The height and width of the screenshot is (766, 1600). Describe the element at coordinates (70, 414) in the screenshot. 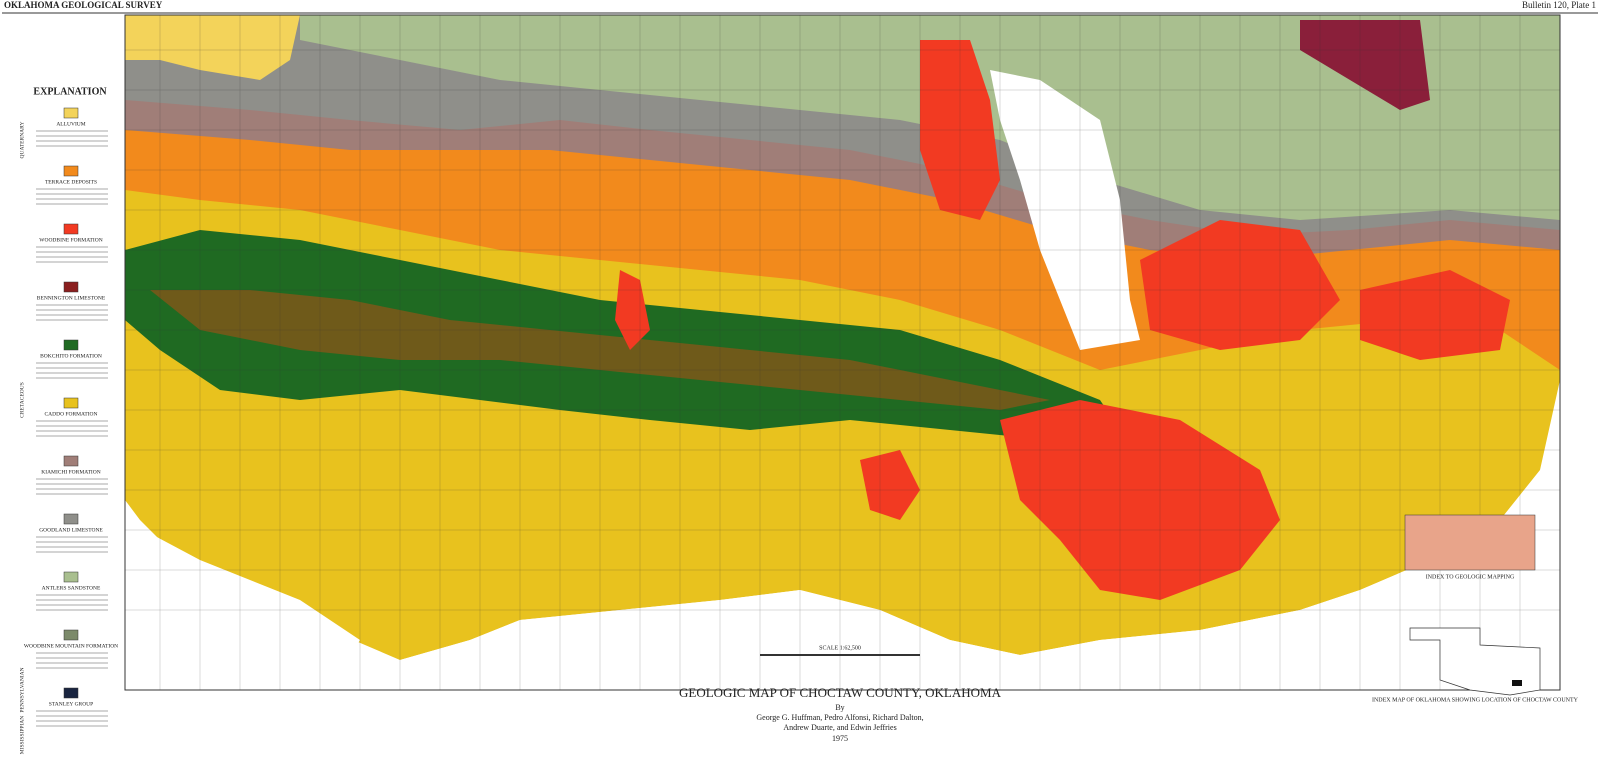

I see `legend-label: CADDO FORMATION` at that location.